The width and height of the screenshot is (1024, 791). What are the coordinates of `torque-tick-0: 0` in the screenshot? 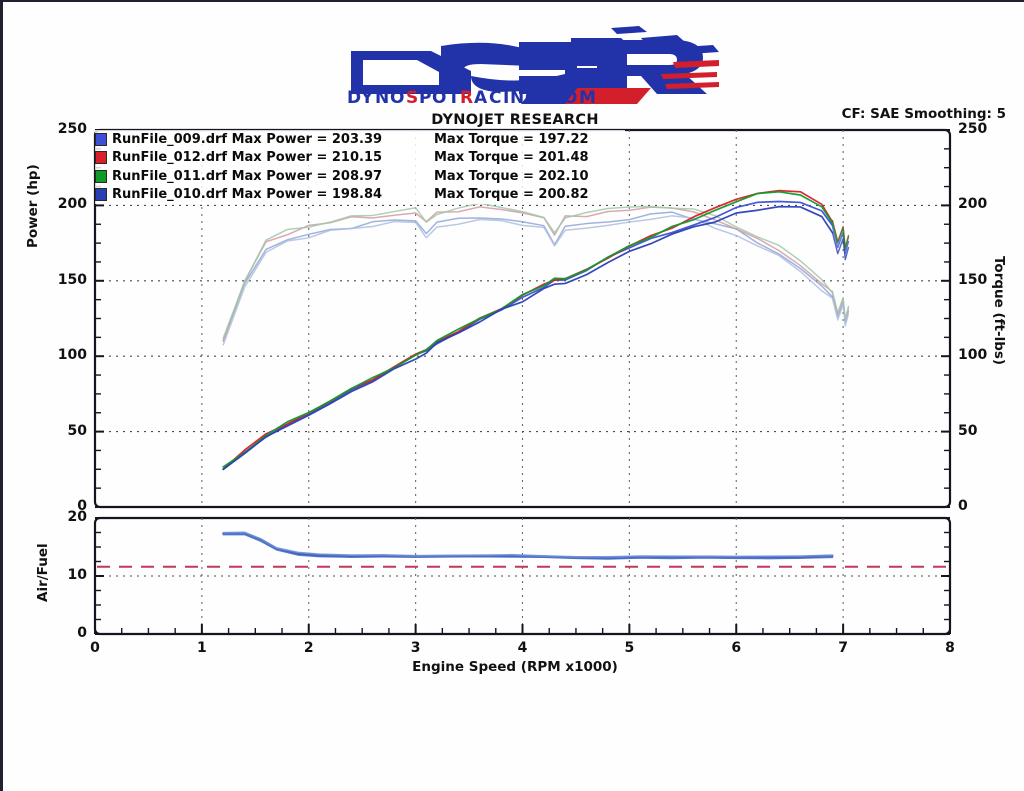 It's located at (963, 506).